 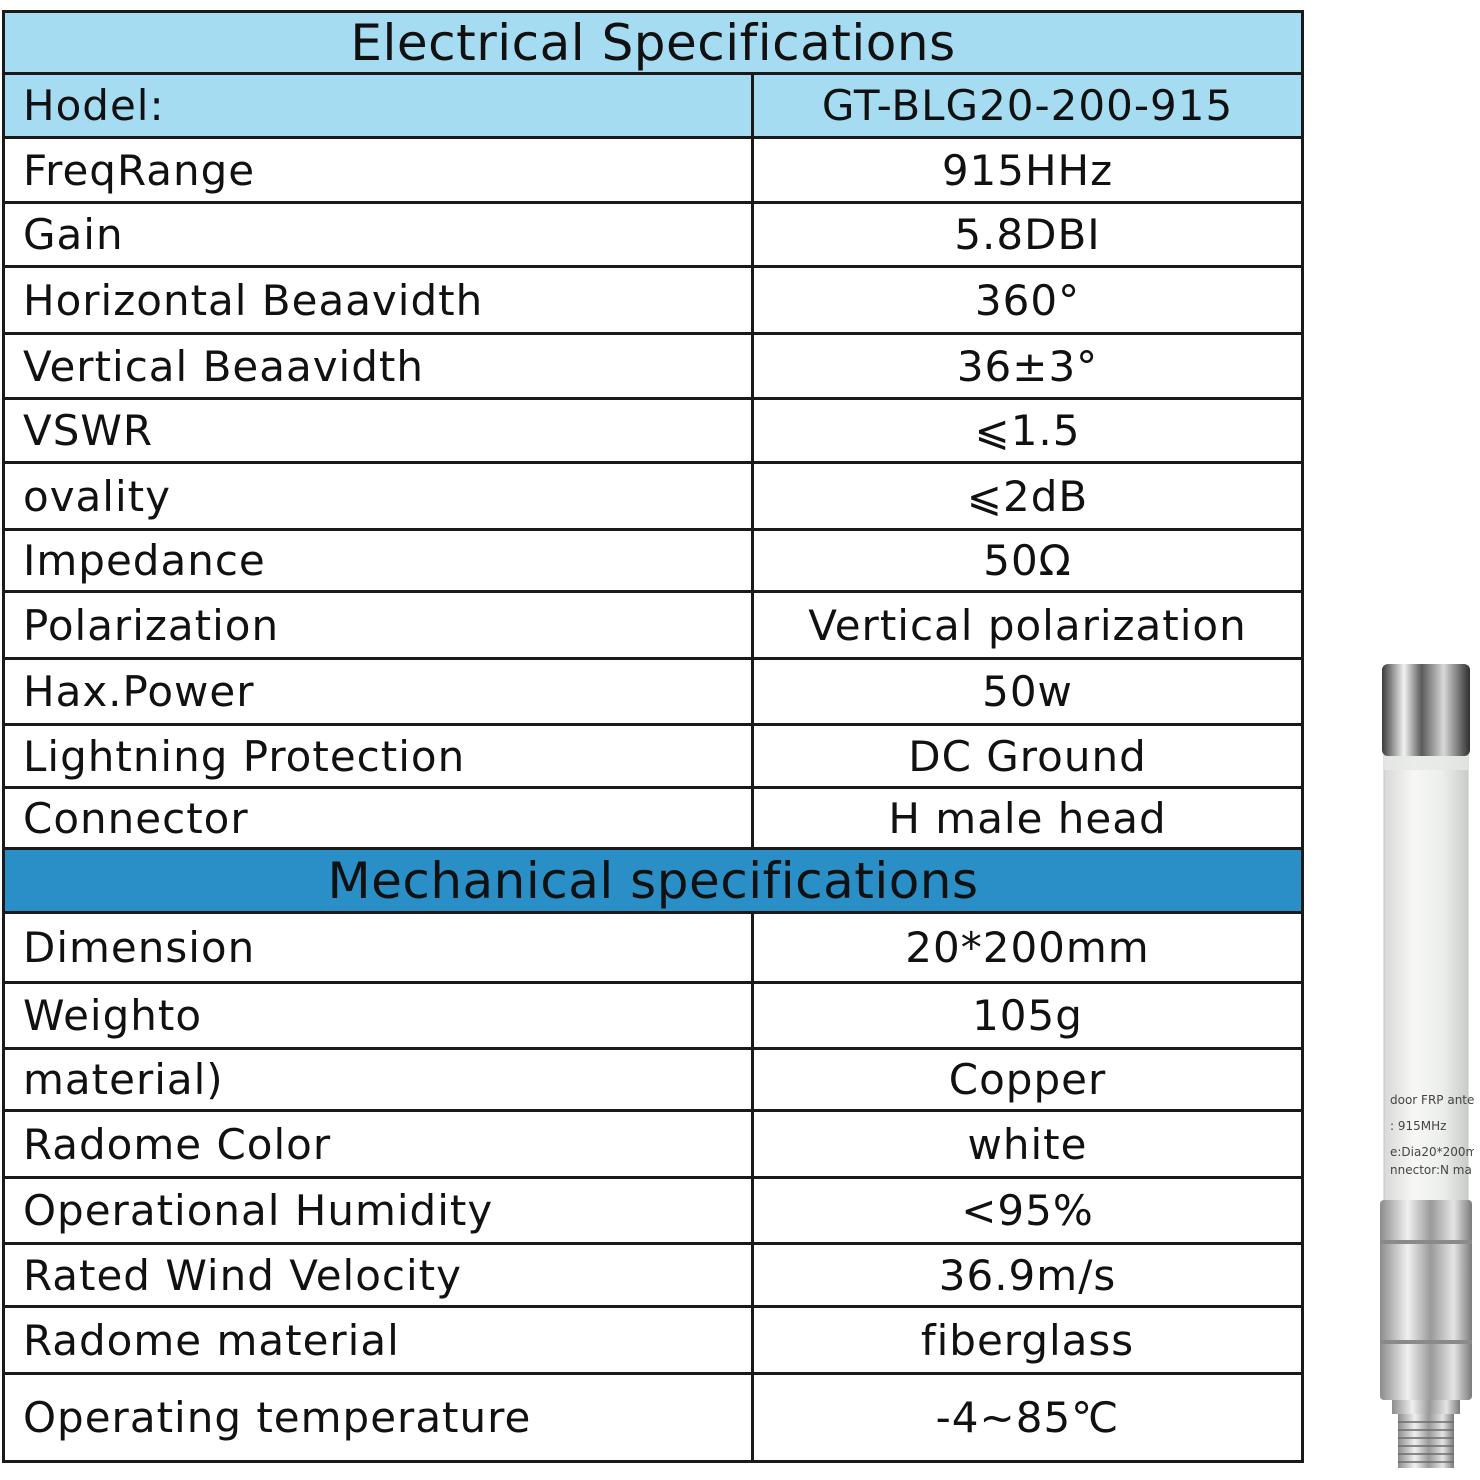 What do you see at coordinates (1027, 496) in the screenshot?
I see `spec-value: ⩽2dB` at bounding box center [1027, 496].